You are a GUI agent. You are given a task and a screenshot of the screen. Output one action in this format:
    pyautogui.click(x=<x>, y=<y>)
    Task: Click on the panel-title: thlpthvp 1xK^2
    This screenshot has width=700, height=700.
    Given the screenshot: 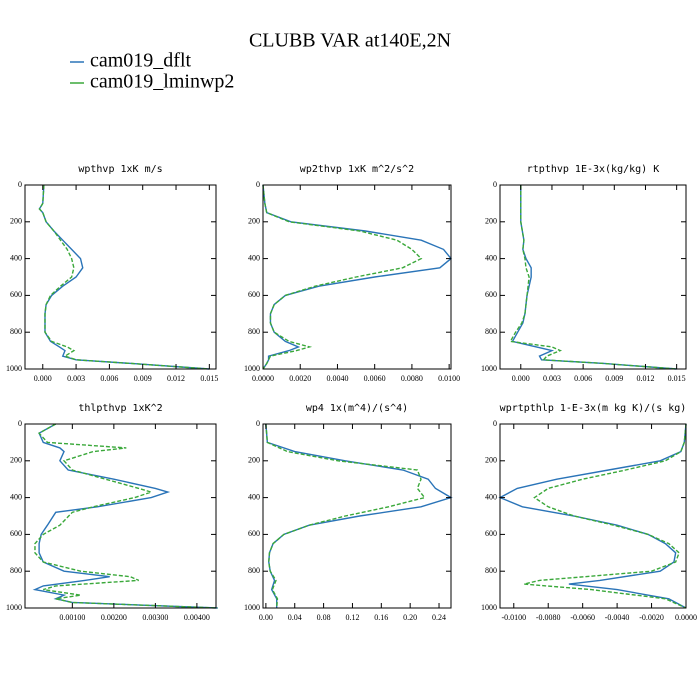 What is the action you would take?
    pyautogui.click(x=120, y=408)
    